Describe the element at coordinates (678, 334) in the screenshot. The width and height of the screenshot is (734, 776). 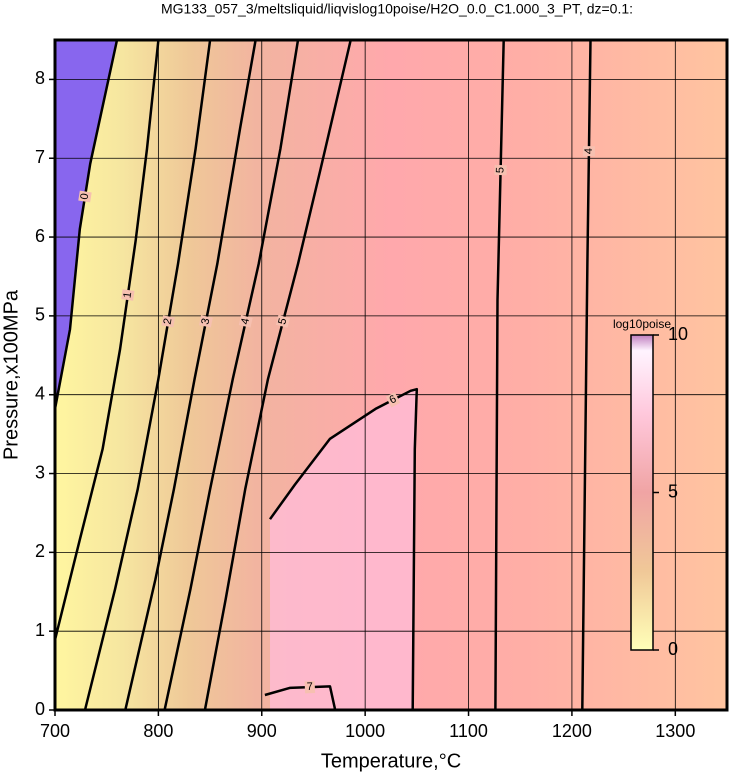
I see `colorbar-tick-label: 10` at that location.